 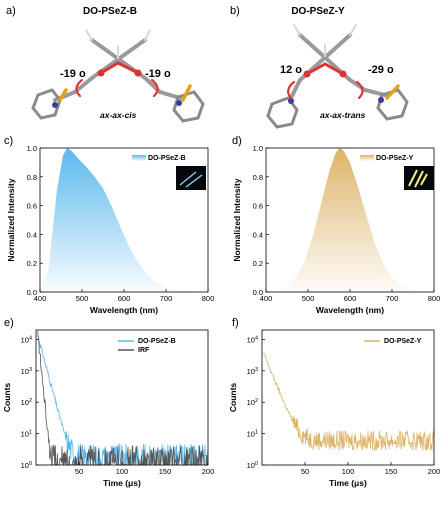 What do you see at coordinates (144, 350) in the screenshot?
I see `legend-label: IRF` at bounding box center [144, 350].